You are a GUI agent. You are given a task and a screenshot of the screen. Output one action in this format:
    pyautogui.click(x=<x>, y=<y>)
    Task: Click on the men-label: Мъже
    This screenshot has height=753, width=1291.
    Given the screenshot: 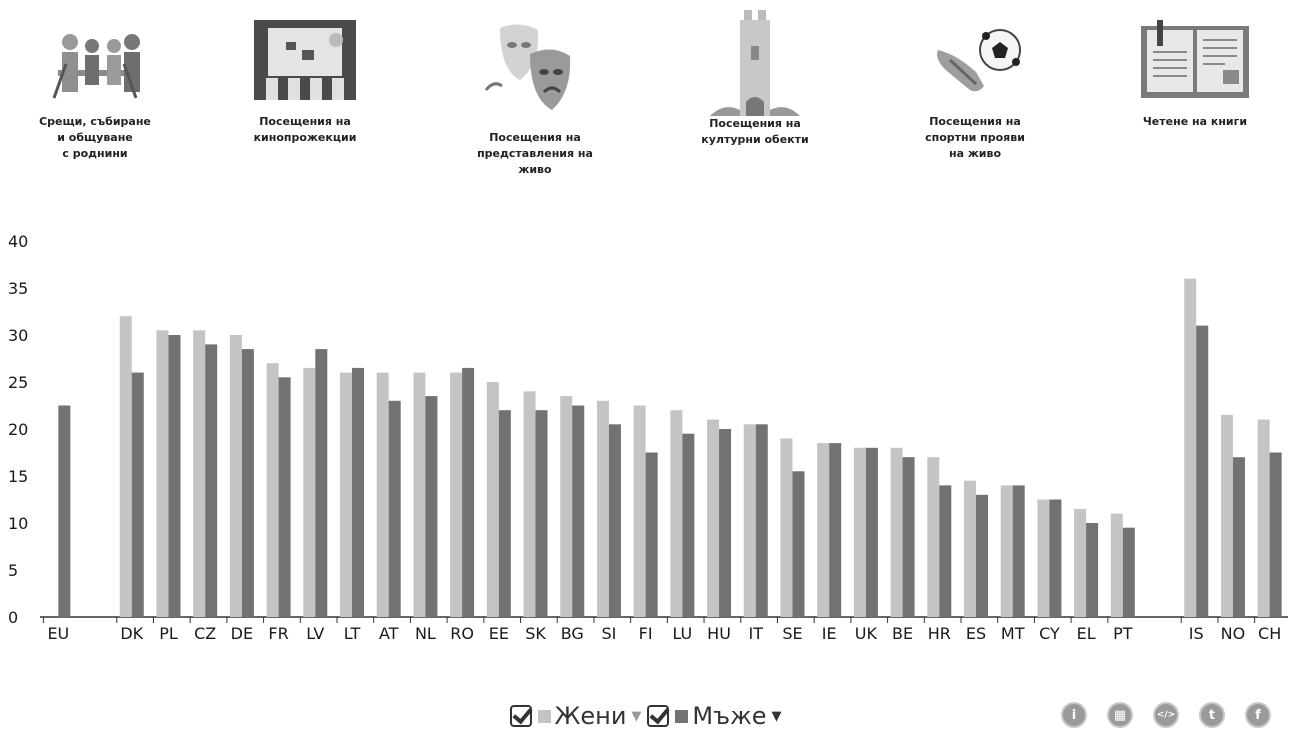 What is the action you would take?
    pyautogui.click(x=729, y=716)
    